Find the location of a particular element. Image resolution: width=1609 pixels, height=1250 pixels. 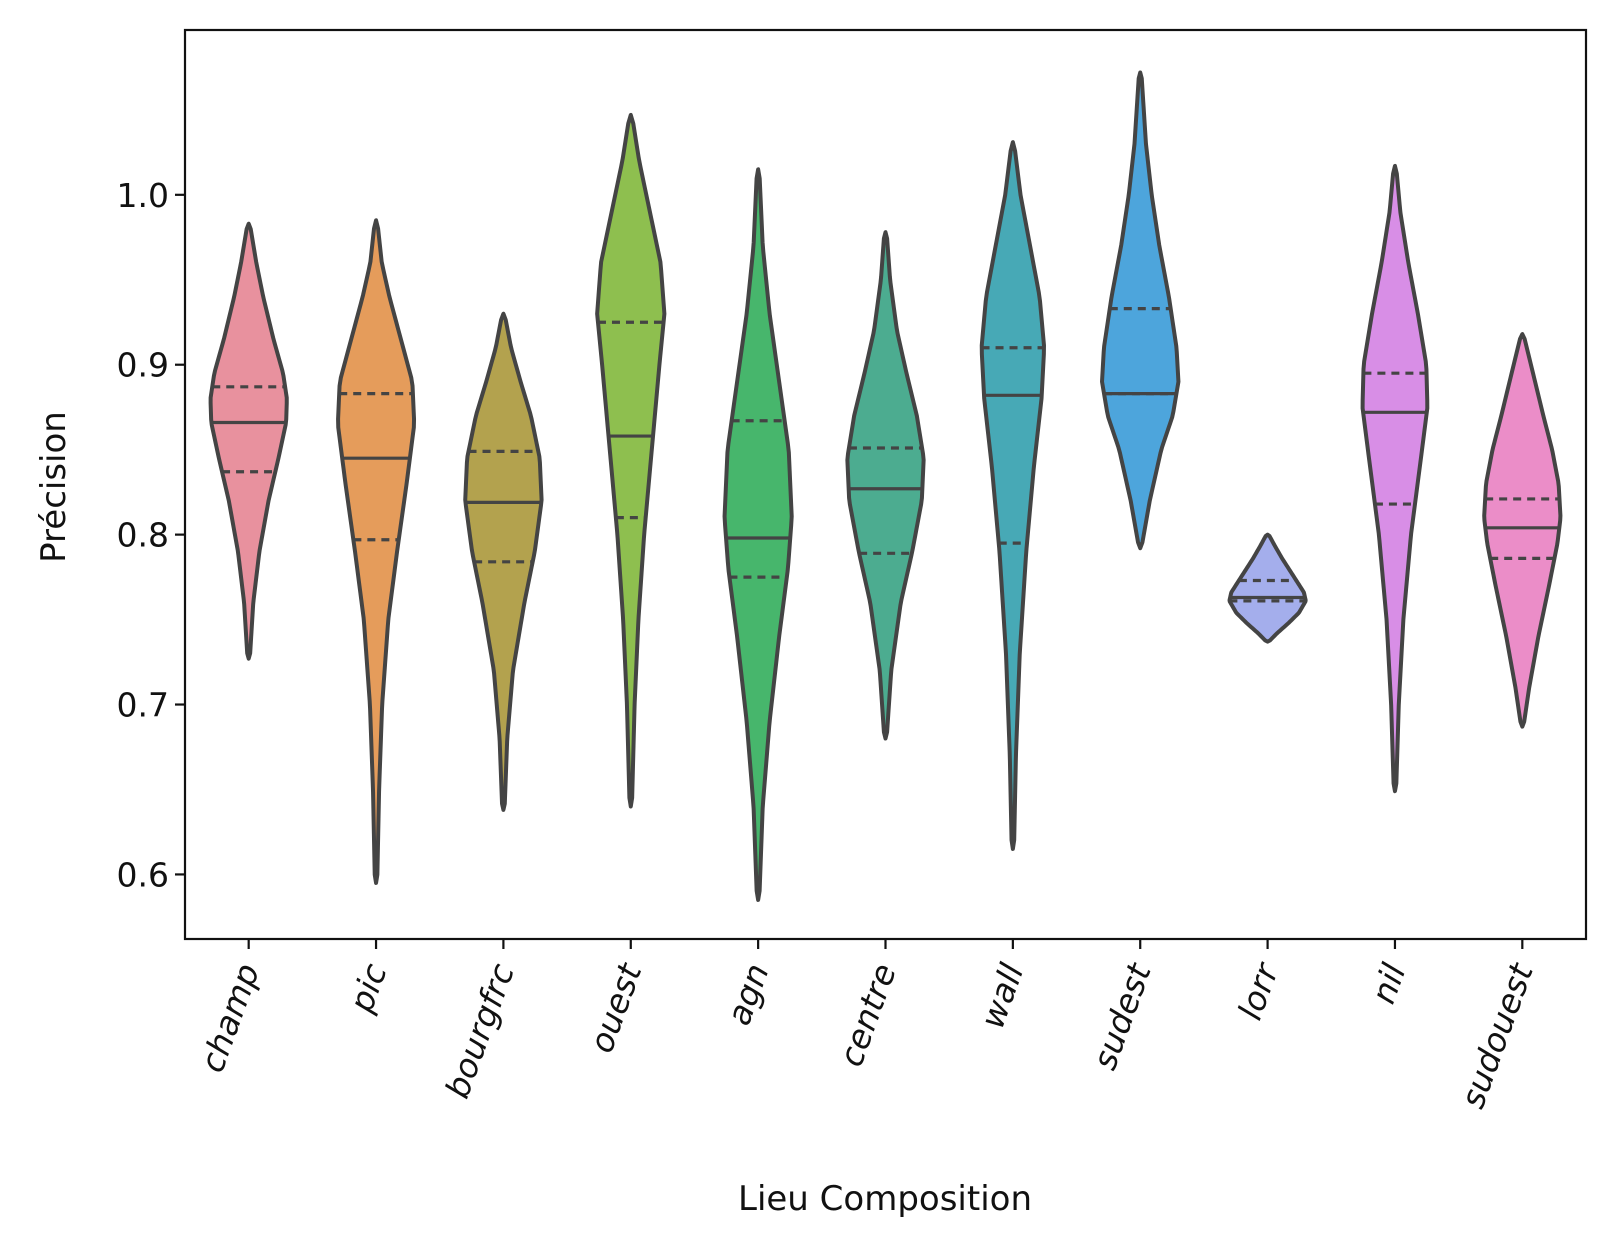

violin-champ is located at coordinates (248, 441).